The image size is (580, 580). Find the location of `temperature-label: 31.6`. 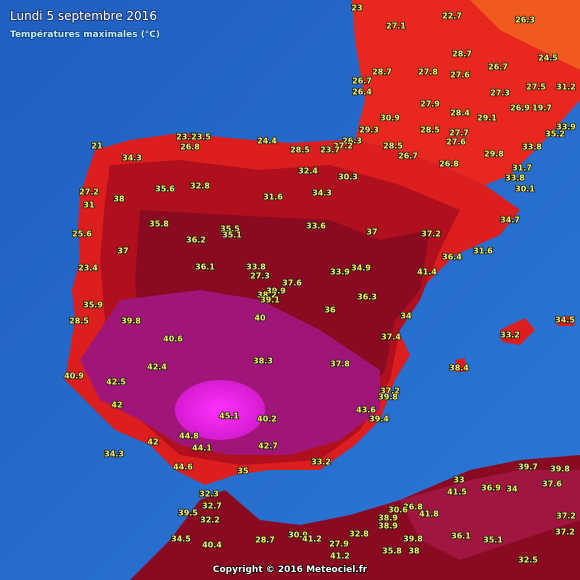

temperature-label: 31.6 is located at coordinates (273, 197).